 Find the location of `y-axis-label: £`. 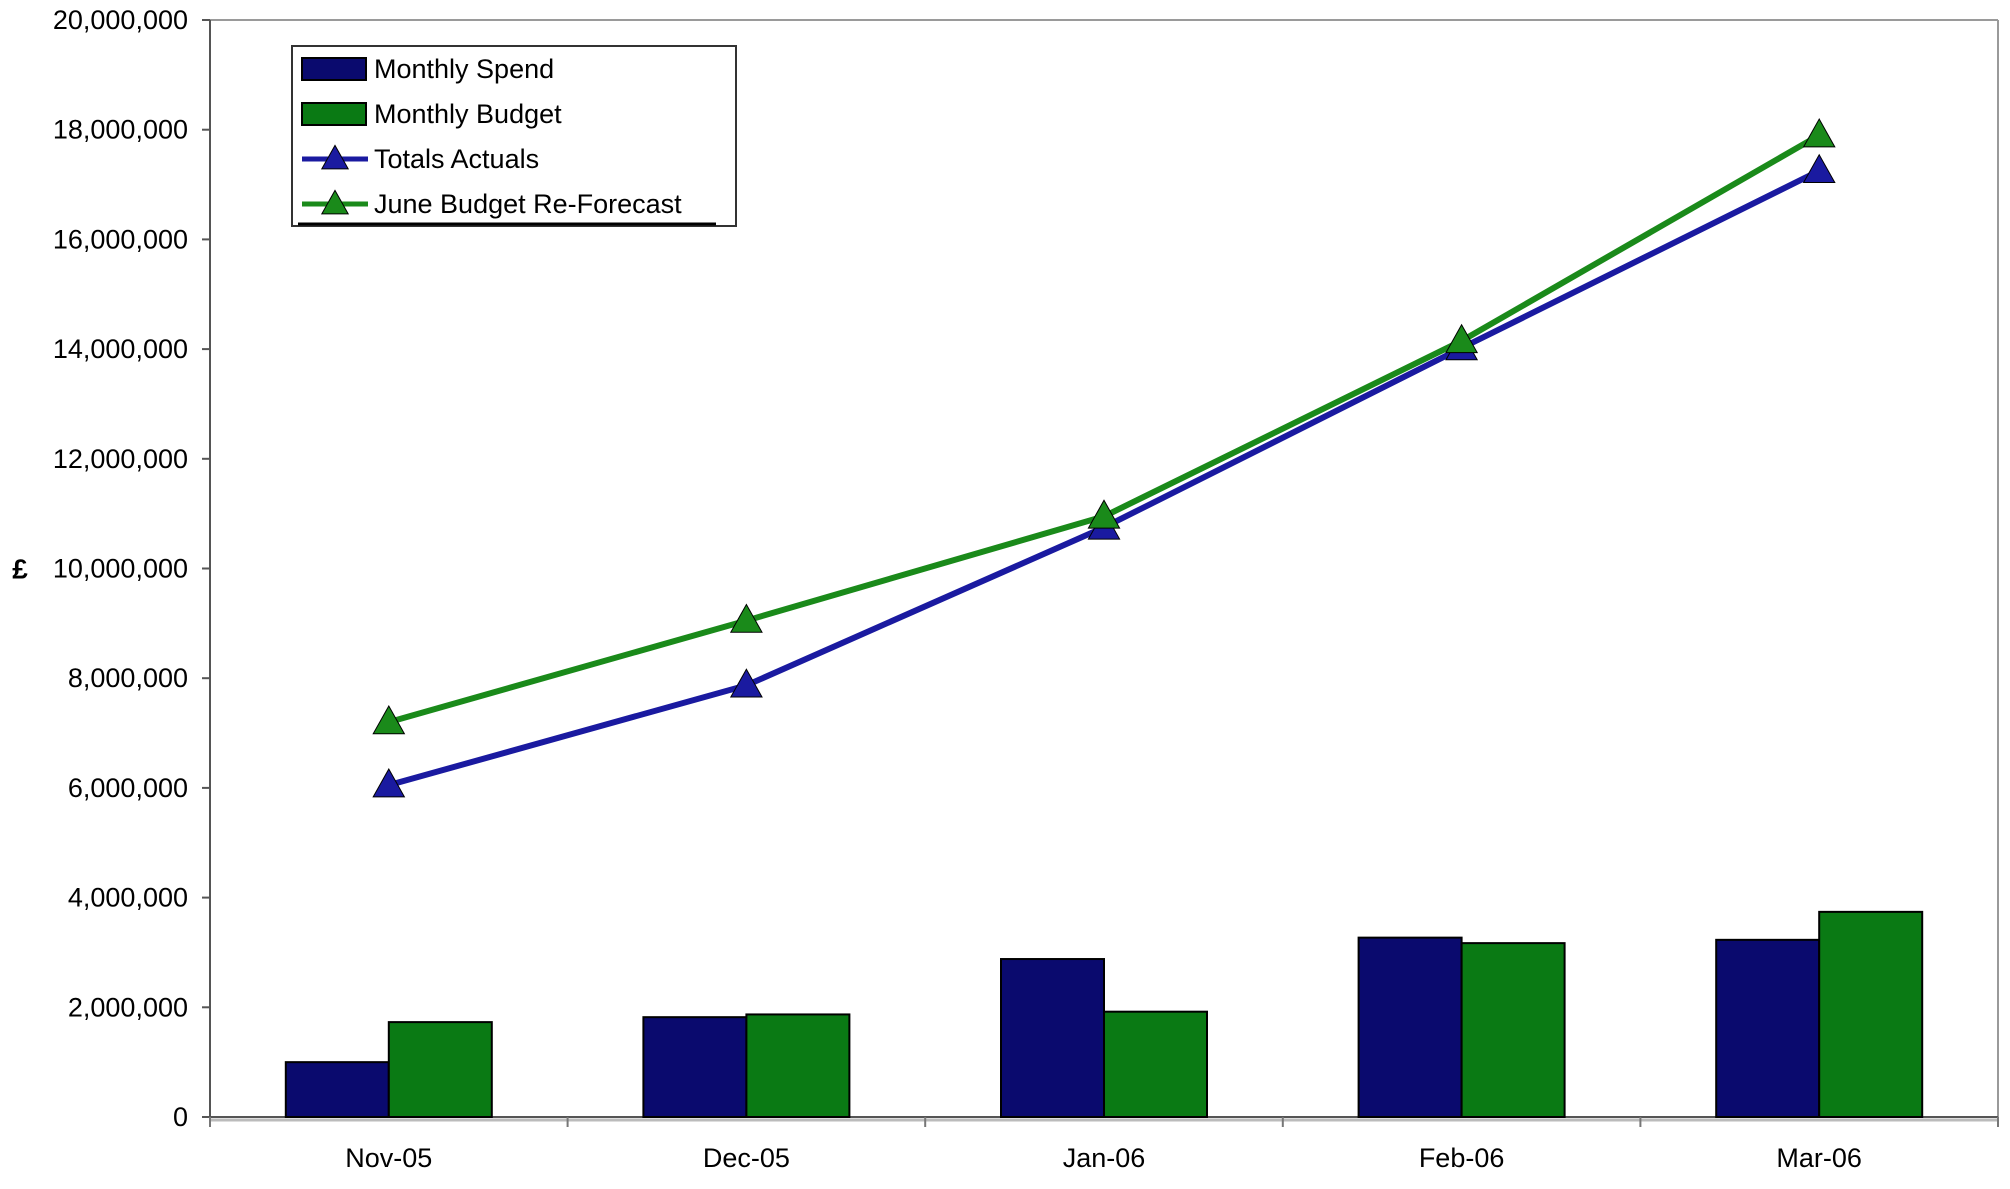

y-axis-label: £ is located at coordinates (20, 569).